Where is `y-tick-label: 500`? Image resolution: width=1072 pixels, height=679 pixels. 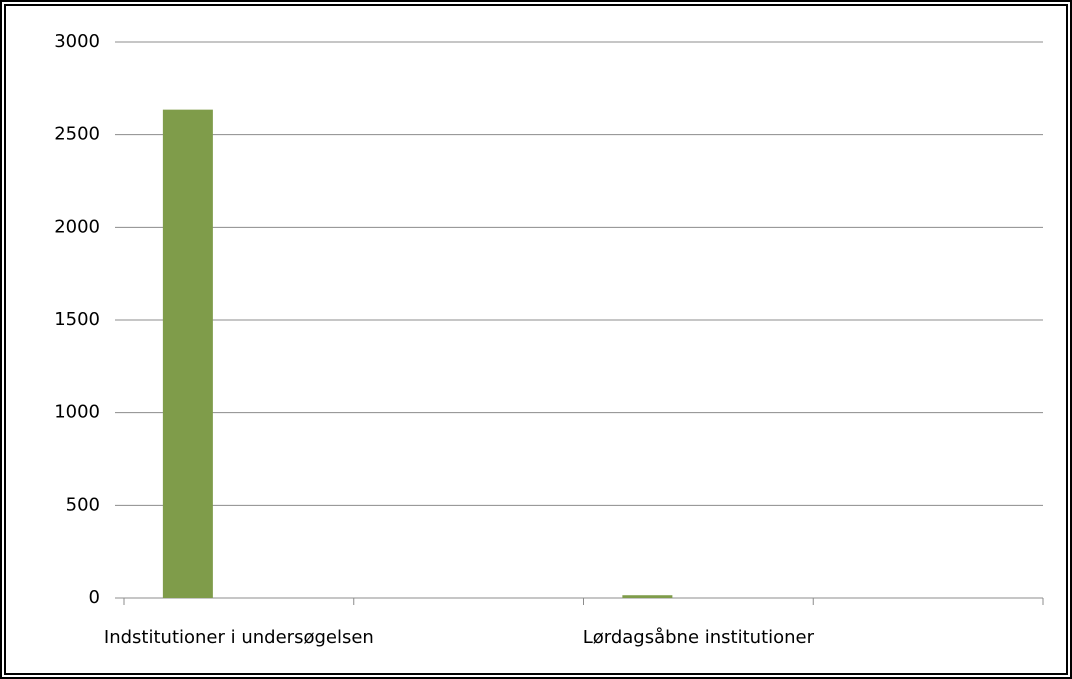
y-tick-label: 500 is located at coordinates (83, 504).